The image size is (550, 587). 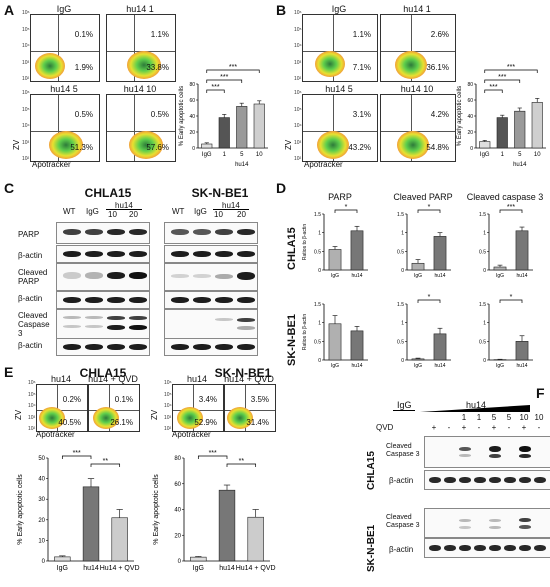 I want to click on flow-plot: 1.1% 7.1%, so click(x=340, y=48).